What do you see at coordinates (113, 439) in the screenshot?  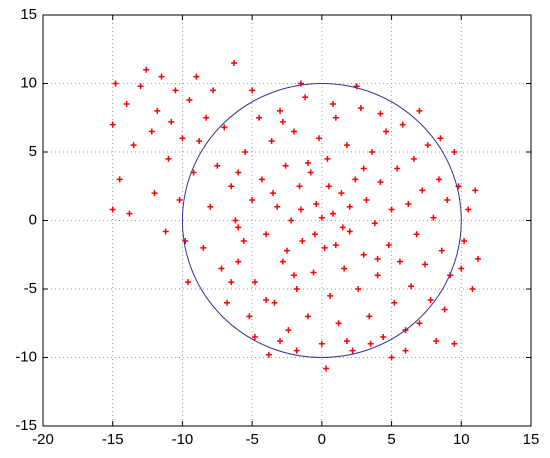 I see `x-tick-label: -15` at bounding box center [113, 439].